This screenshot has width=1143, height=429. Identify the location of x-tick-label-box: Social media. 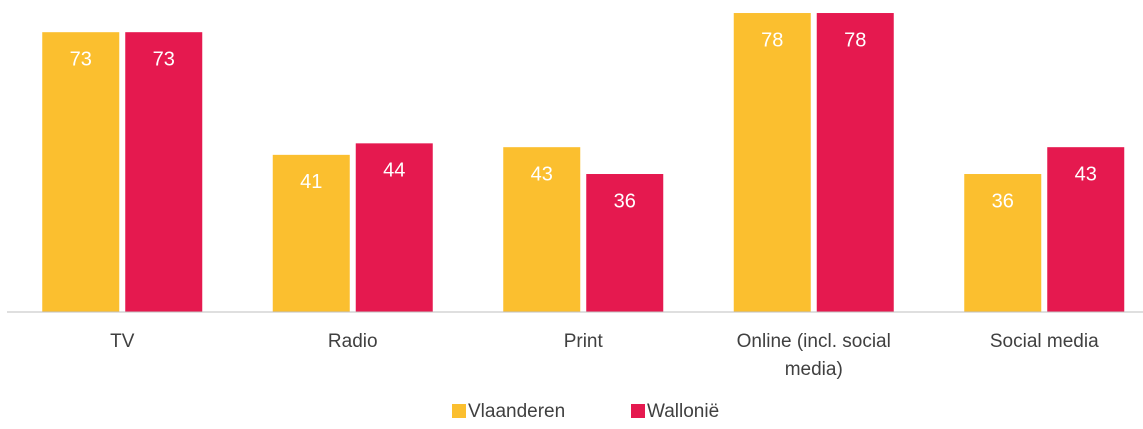
(1044, 341).